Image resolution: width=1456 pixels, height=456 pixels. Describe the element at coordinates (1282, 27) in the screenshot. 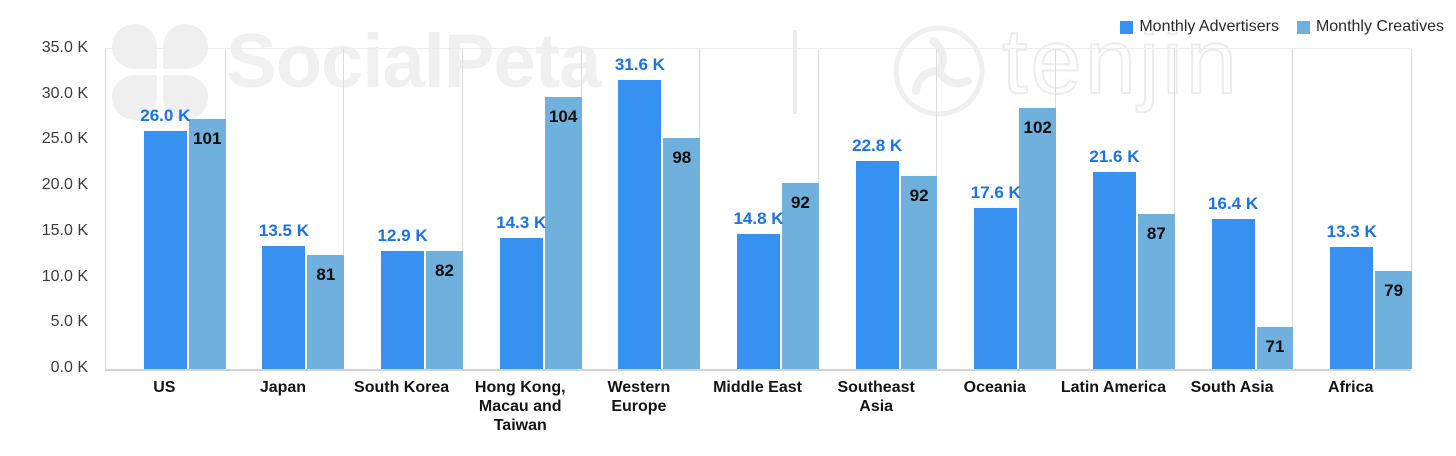

I see `legend: Monthly Advertisers Monthly Creatives` at that location.